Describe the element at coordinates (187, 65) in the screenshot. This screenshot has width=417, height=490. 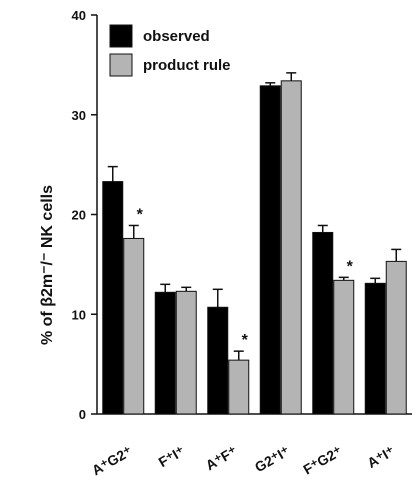
I see `legend-label: product rule` at that location.